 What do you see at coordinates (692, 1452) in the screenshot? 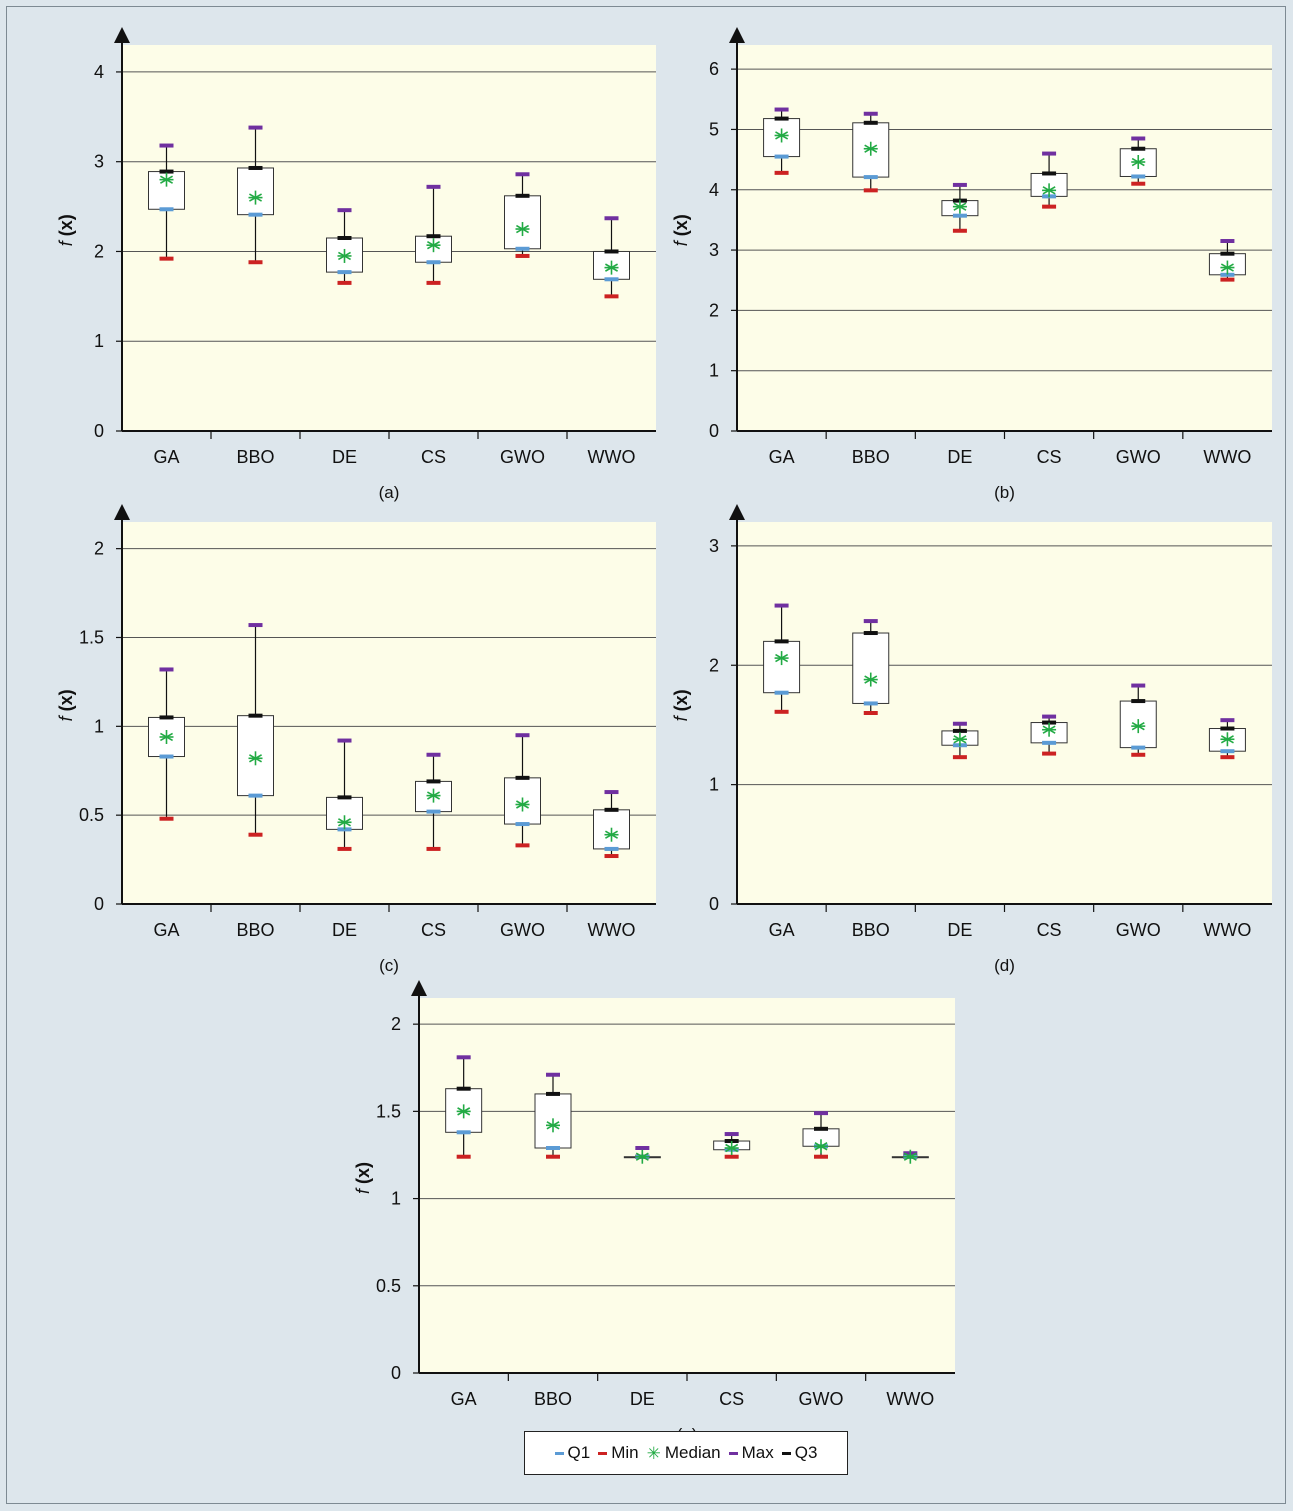
I see `legend-label: Median` at bounding box center [692, 1452].